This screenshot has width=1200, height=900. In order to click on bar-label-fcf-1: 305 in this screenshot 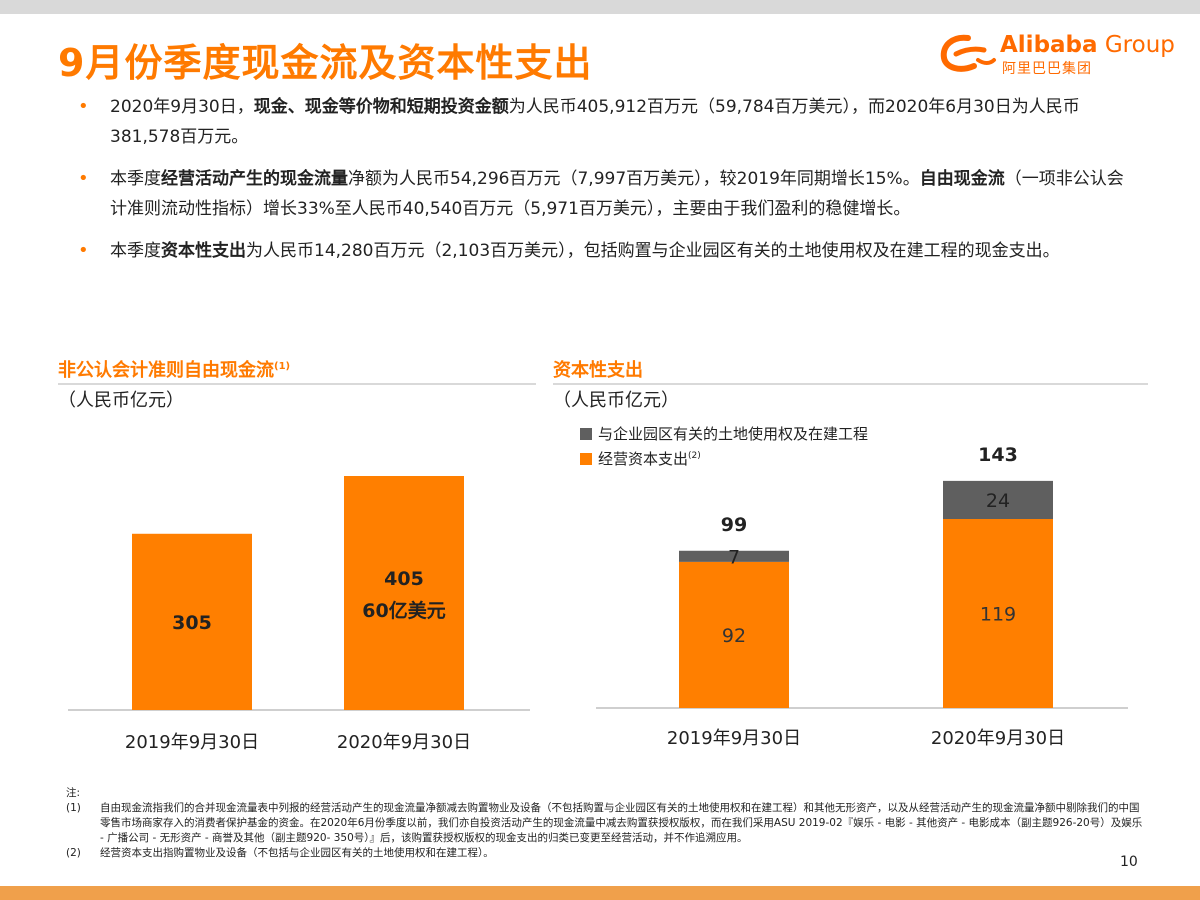, I will do `click(192, 623)`.